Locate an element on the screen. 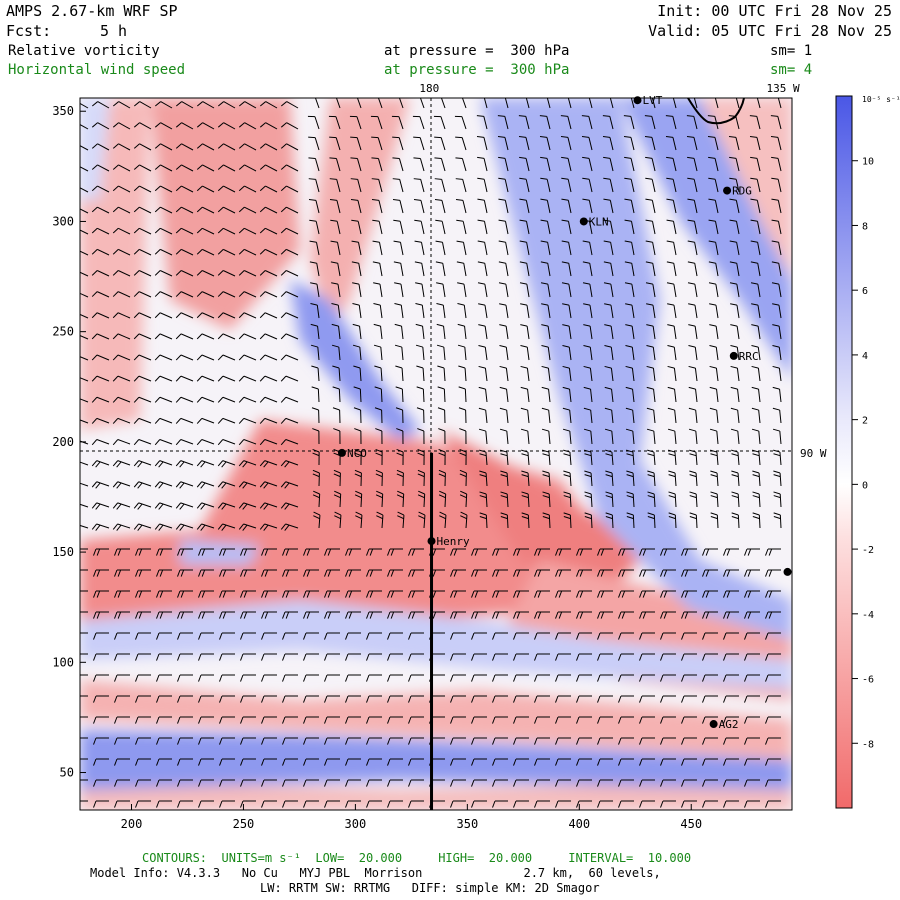 The width and height of the screenshot is (900, 900). forecast-value: 5 h is located at coordinates (114, 31).